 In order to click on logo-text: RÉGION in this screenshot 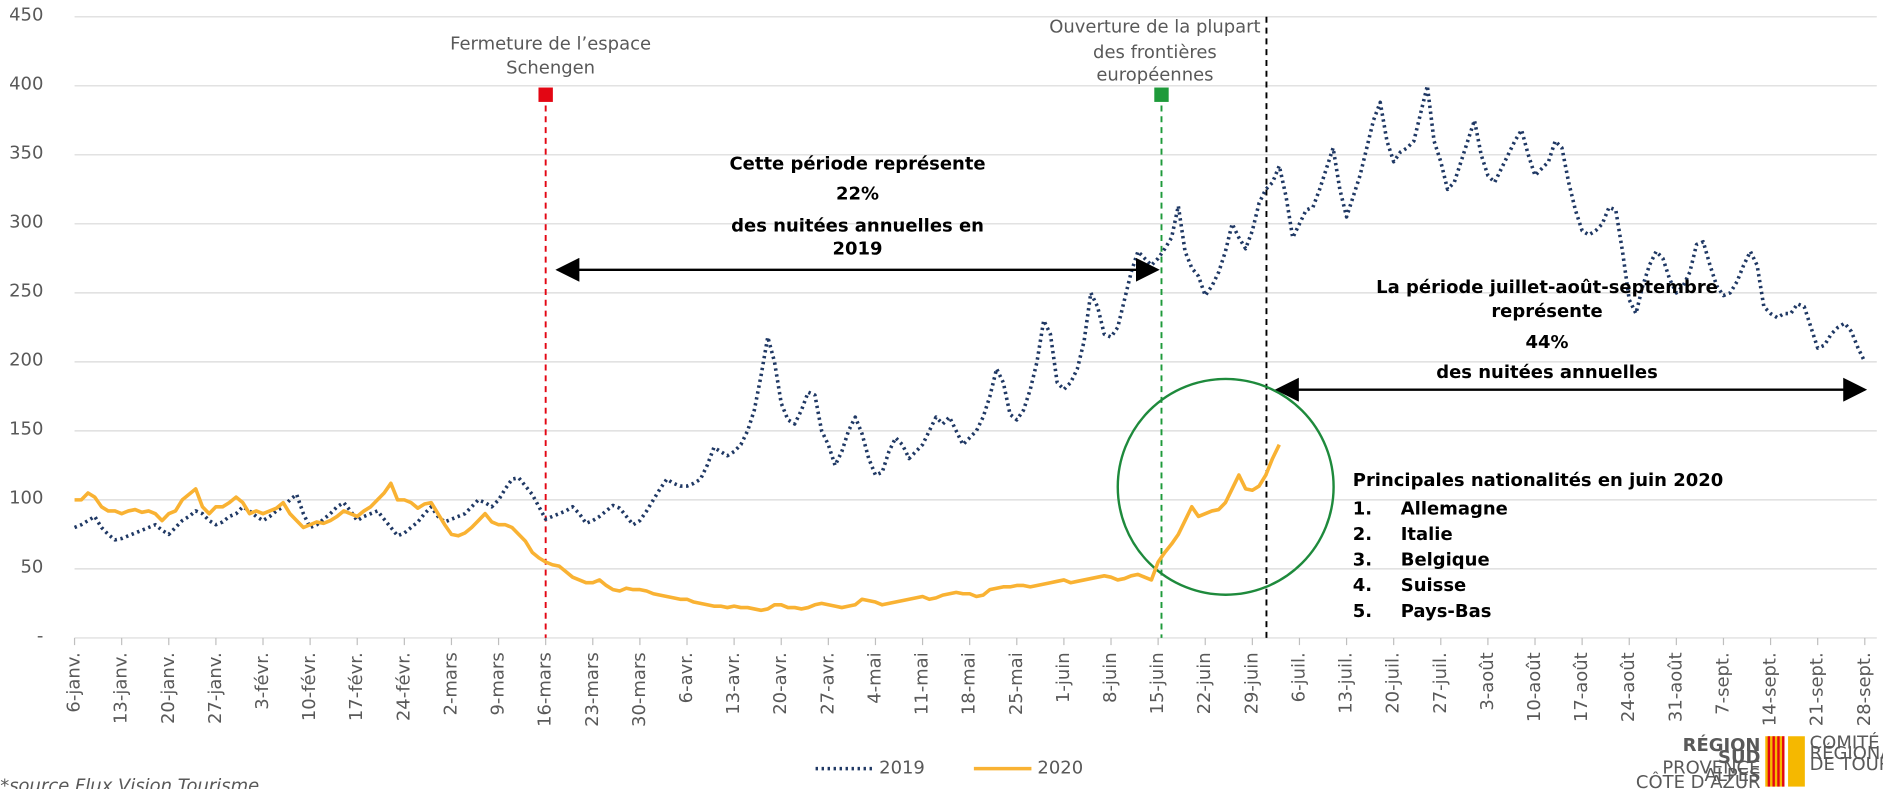, I will do `click(1722, 745)`.